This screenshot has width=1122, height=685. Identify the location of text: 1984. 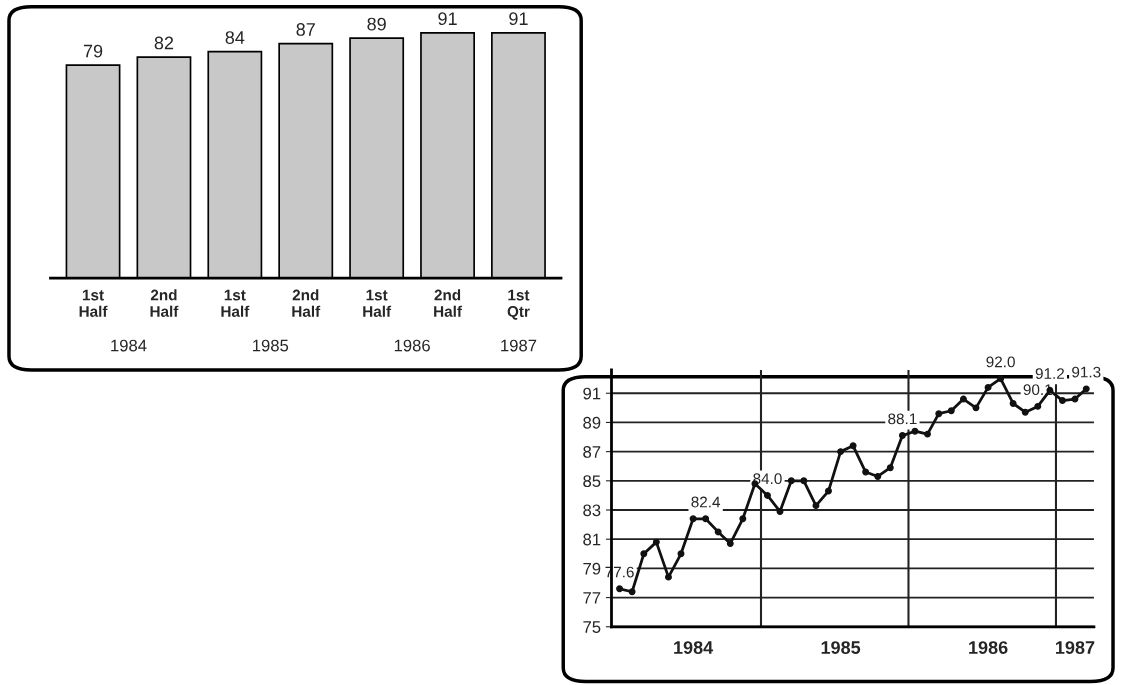
(129, 345).